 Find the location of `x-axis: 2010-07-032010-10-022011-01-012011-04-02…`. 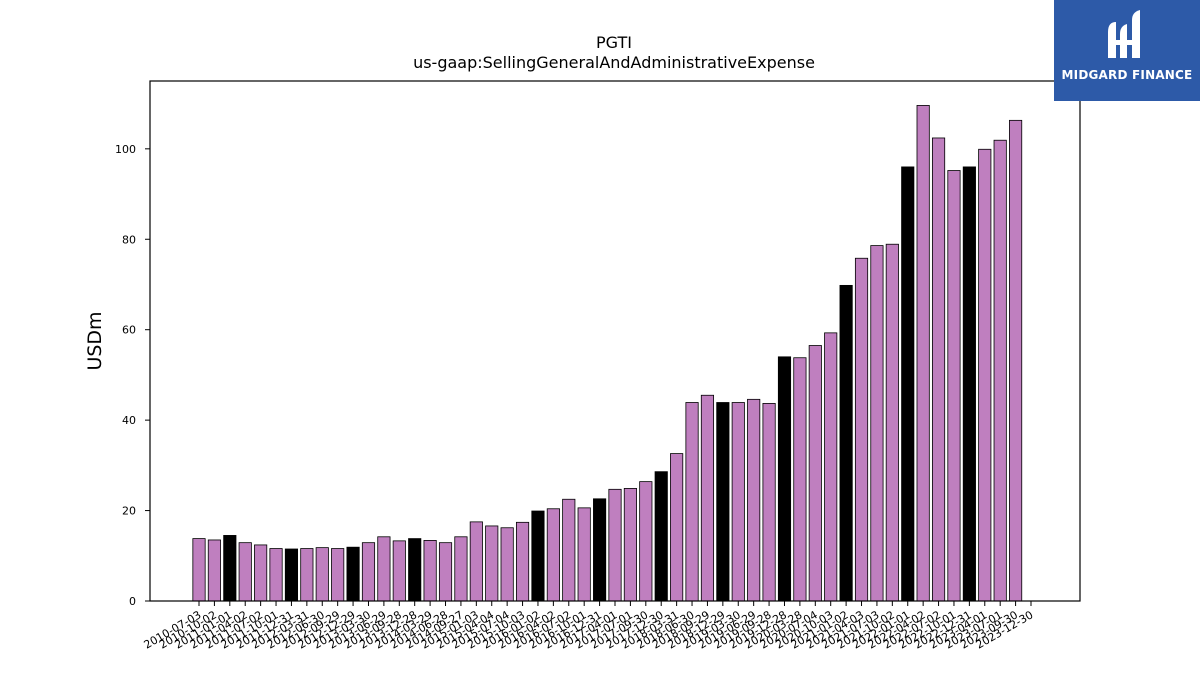

x-axis: 2010-07-032010-10-022011-01-012011-04-02… is located at coordinates (589, 626).